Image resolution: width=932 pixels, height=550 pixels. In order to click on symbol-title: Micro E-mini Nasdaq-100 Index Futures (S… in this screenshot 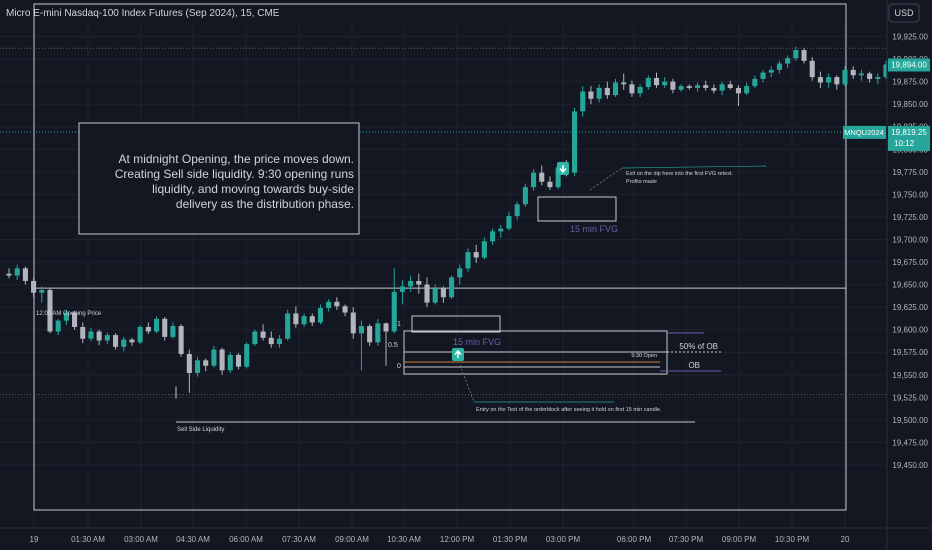, I will do `click(143, 13)`.